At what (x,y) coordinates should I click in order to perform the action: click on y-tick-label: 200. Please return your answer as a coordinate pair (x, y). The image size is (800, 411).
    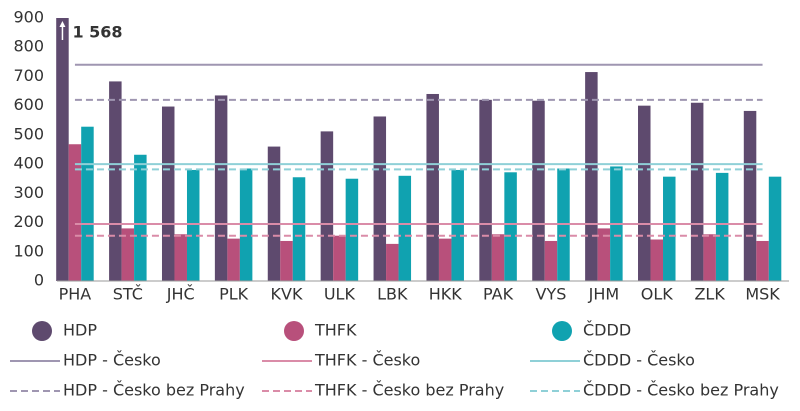
    Looking at the image, I should click on (28, 221).